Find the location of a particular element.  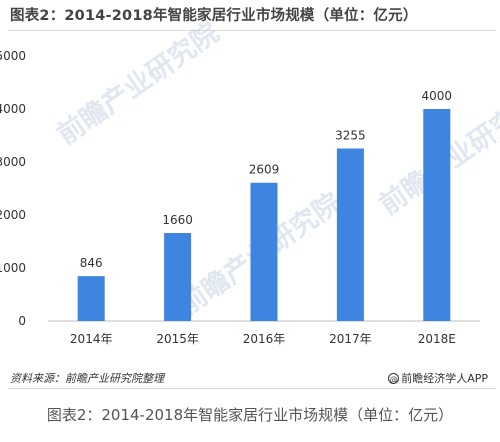

y-tick-label: 3000 is located at coordinates (13, 162).